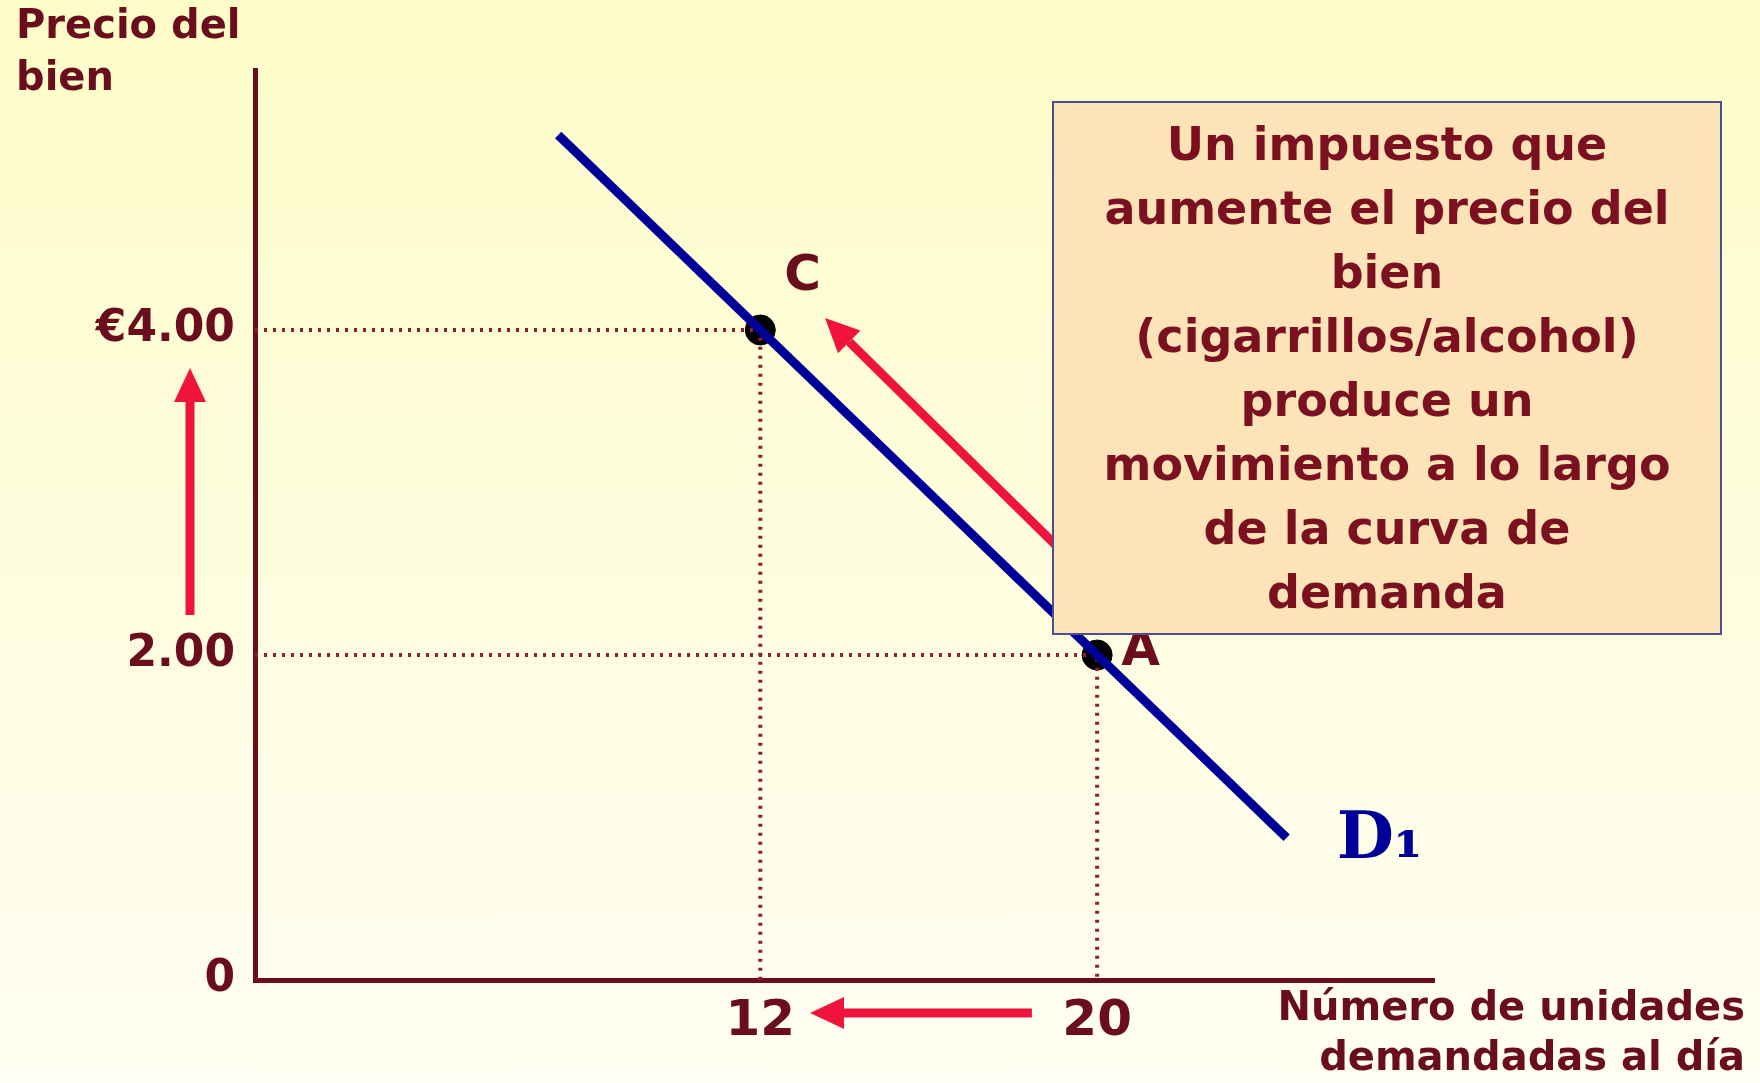 This screenshot has width=1760, height=1083. Describe the element at coordinates (760, 1017) in the screenshot. I see `x-tick-label: 12` at that location.